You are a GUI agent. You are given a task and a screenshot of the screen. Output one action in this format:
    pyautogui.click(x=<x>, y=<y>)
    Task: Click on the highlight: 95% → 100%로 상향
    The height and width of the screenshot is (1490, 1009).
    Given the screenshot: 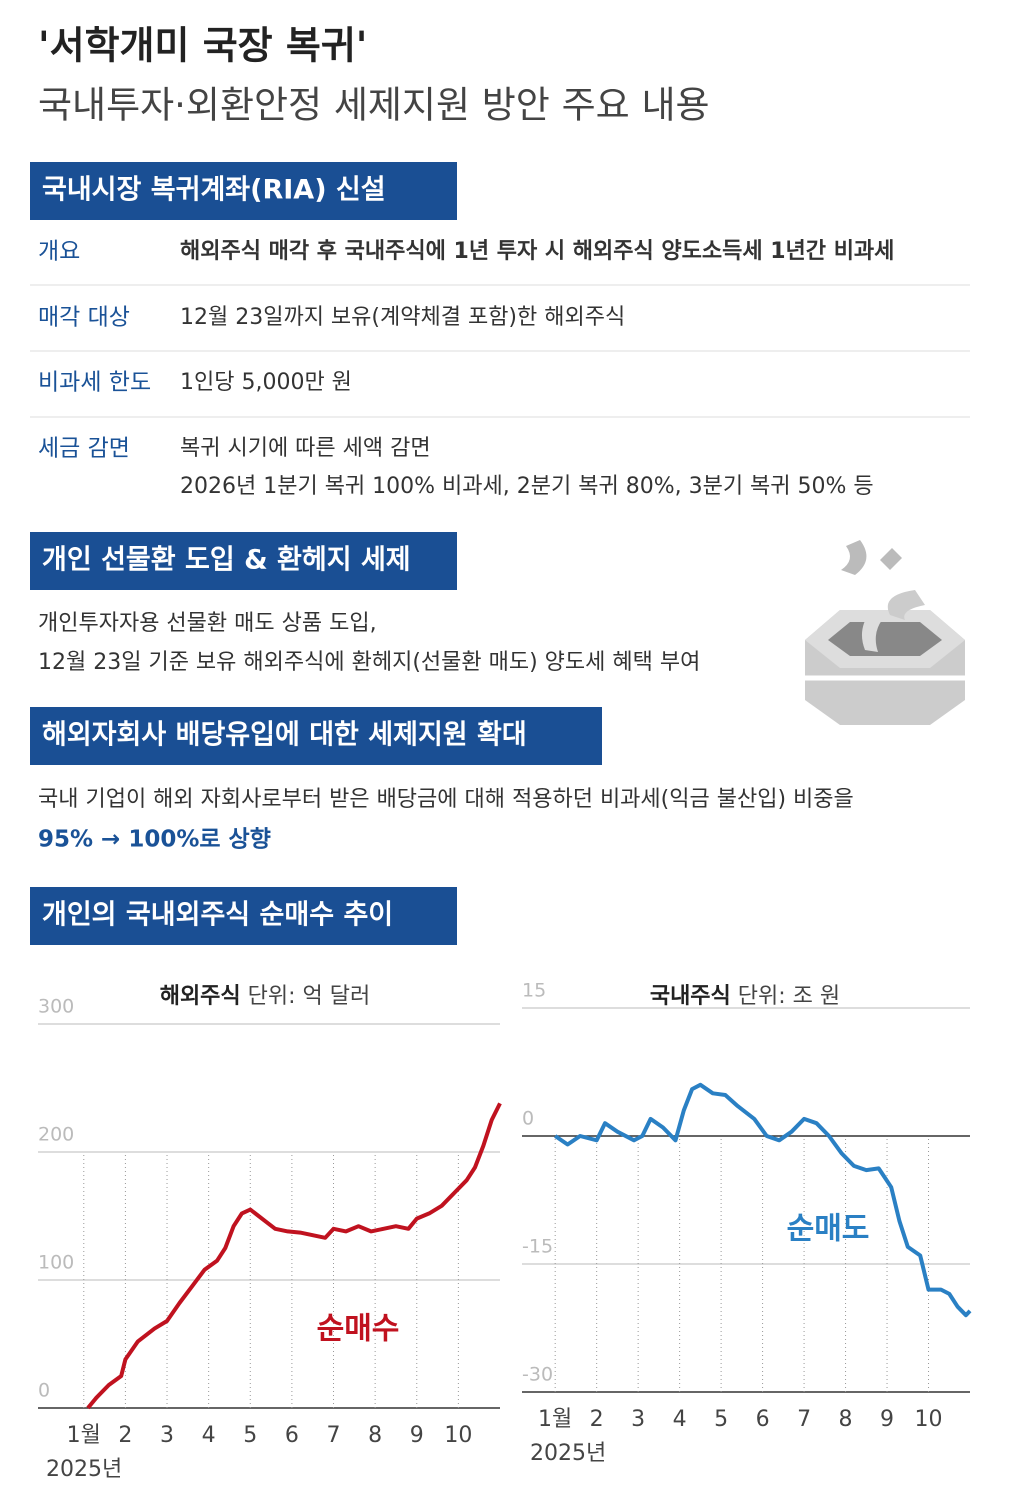 What is the action you would take?
    pyautogui.click(x=154, y=840)
    